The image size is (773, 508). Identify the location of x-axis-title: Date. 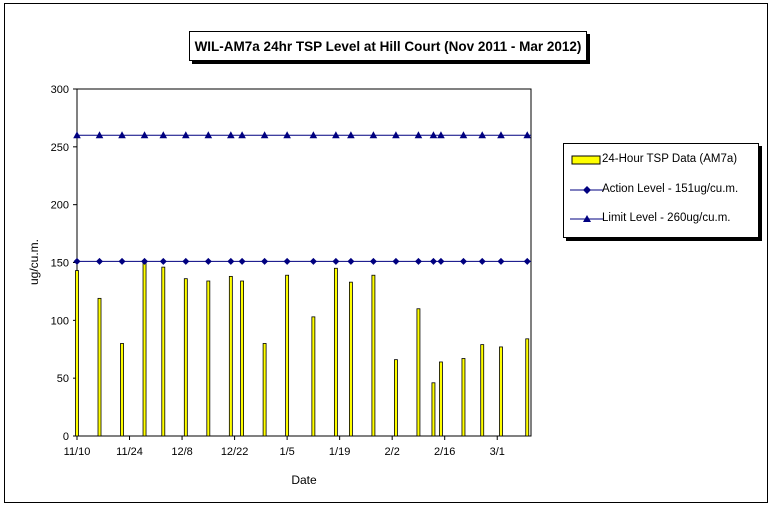
(304, 480).